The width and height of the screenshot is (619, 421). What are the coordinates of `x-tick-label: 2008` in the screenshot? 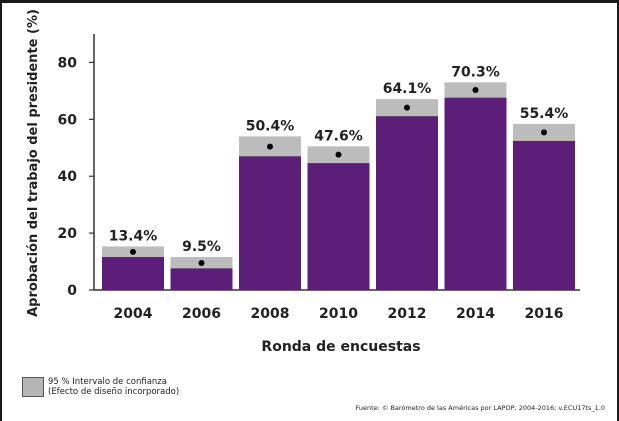 It's located at (270, 314).